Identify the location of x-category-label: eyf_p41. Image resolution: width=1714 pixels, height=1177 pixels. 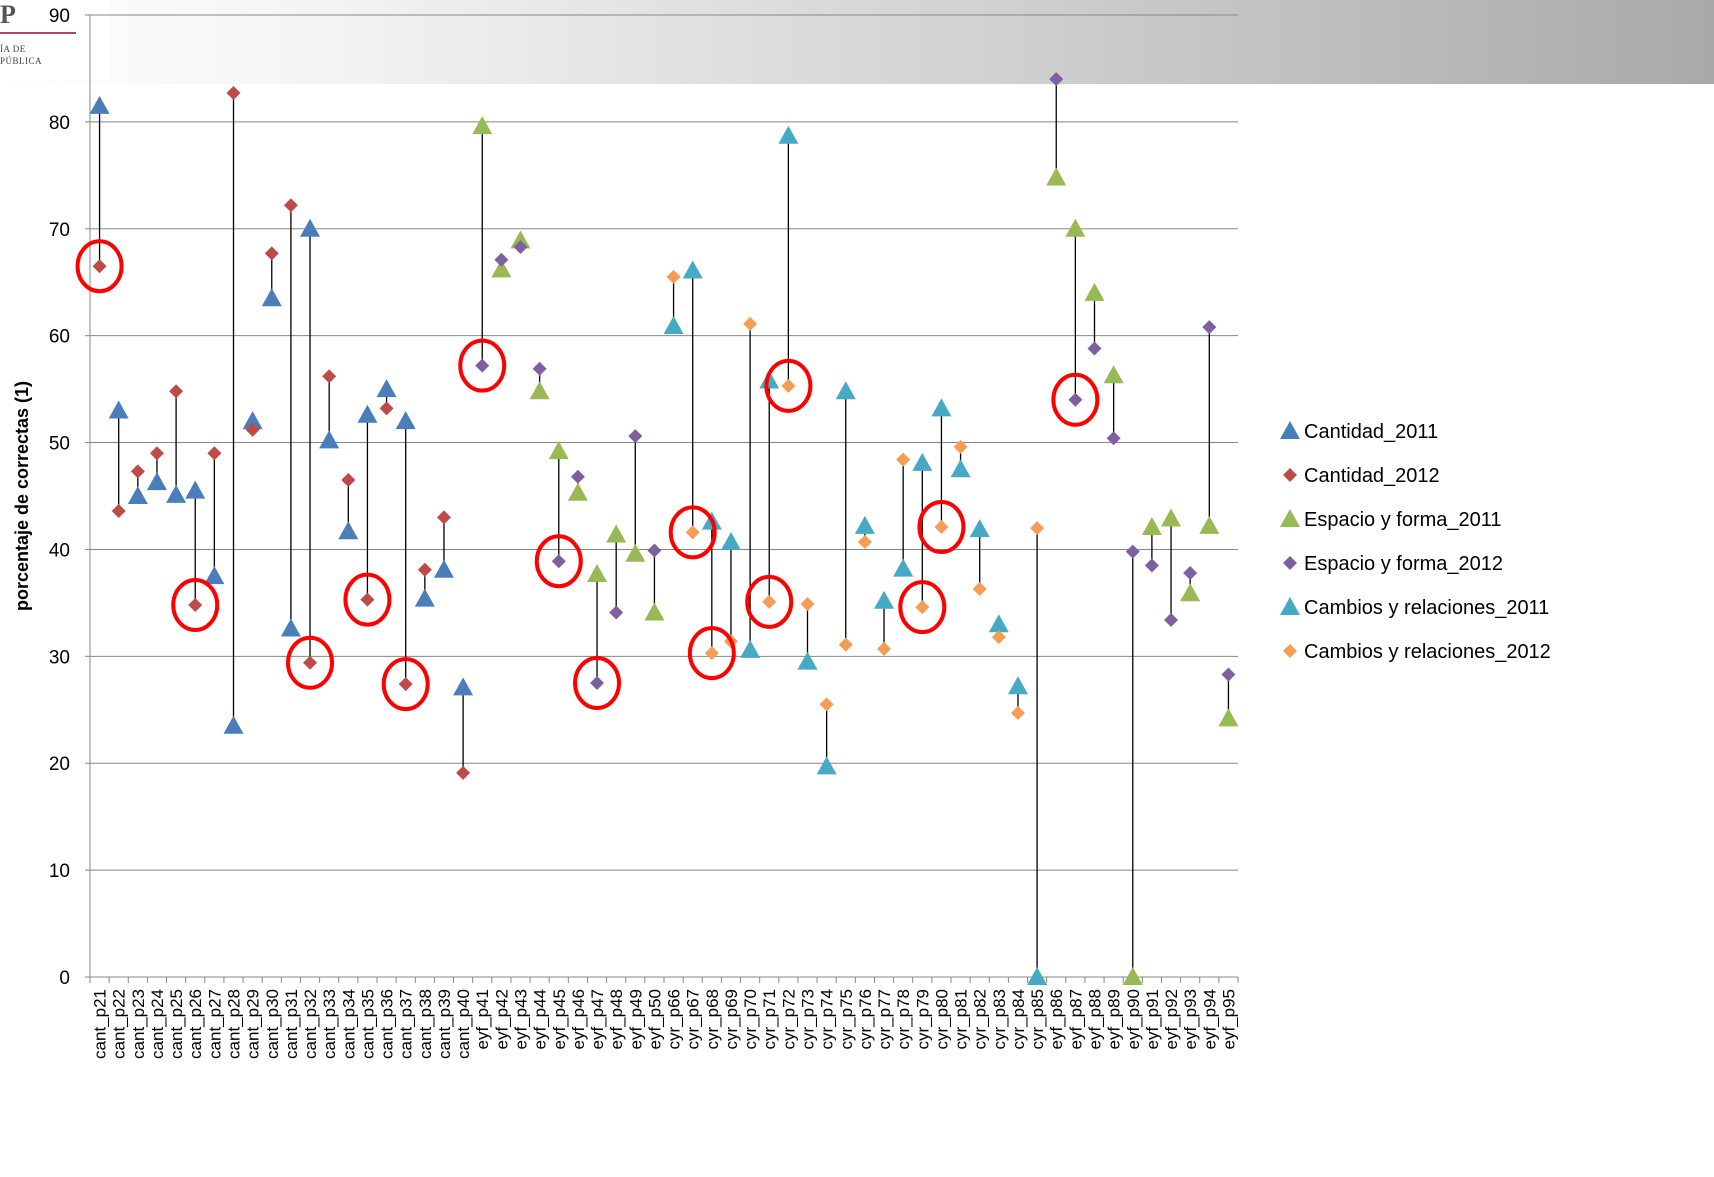
(482, 1019).